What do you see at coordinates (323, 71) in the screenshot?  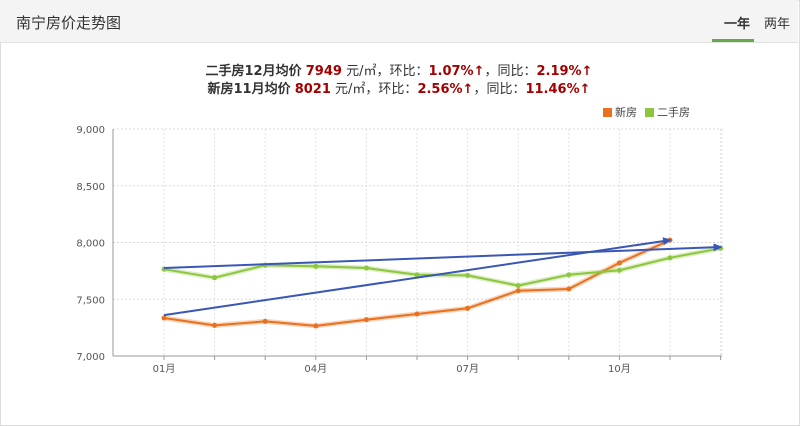 I see `resale-price: 7949` at bounding box center [323, 71].